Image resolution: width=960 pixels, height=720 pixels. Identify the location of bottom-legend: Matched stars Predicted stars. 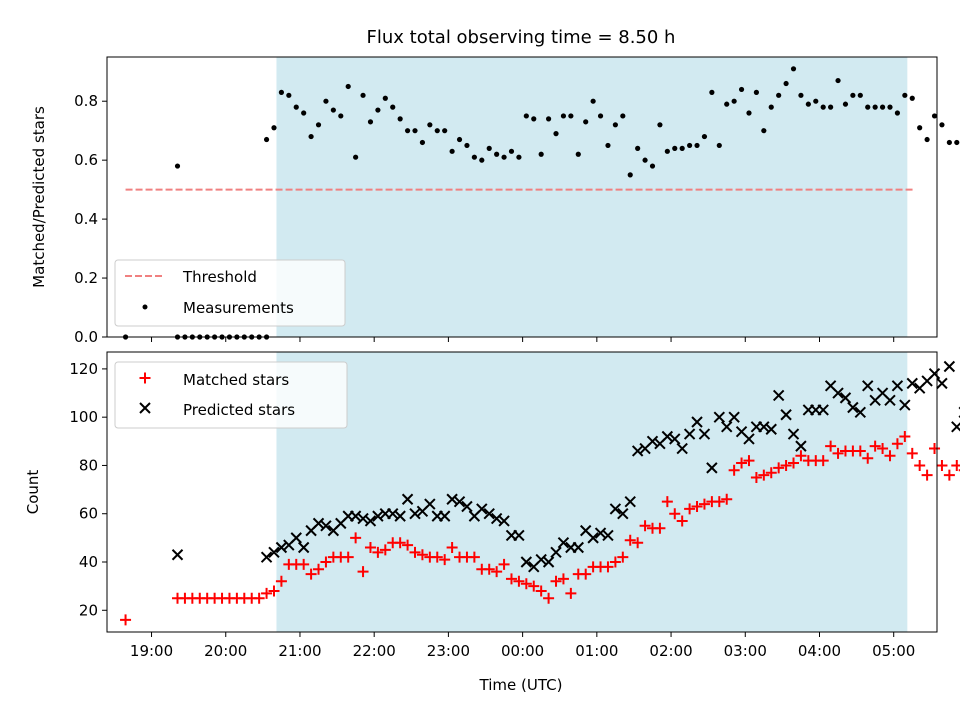
(231, 395).